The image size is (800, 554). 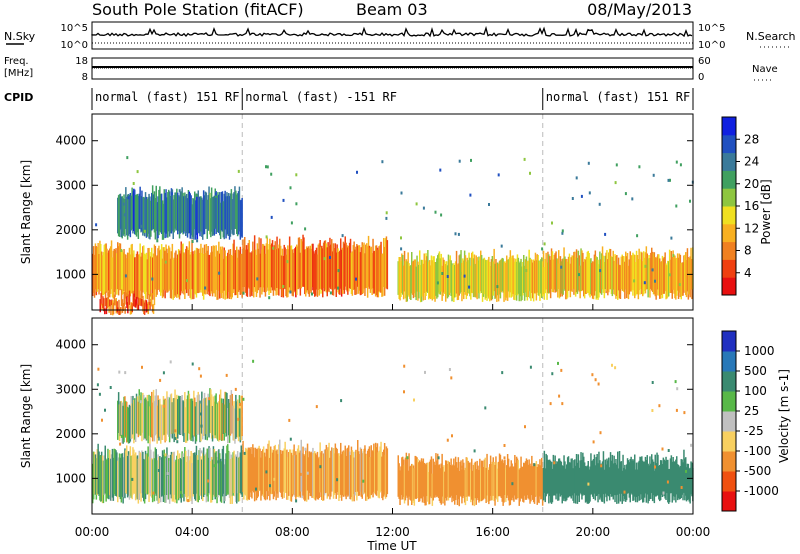 What do you see at coordinates (701, 77) in the screenshot?
I see `nave-tick-bottom: 0` at bounding box center [701, 77].